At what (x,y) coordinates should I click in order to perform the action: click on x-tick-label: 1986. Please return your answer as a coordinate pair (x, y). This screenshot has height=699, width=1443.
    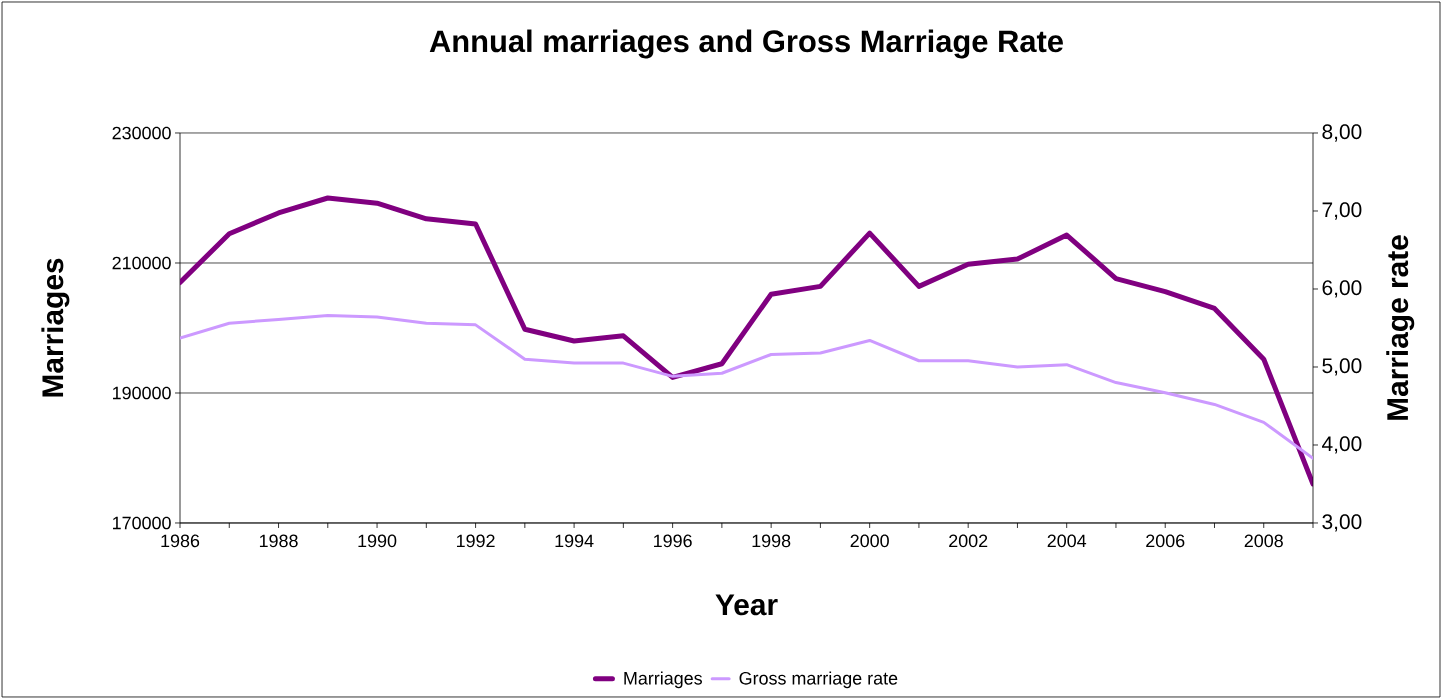
    Looking at the image, I should click on (180, 541).